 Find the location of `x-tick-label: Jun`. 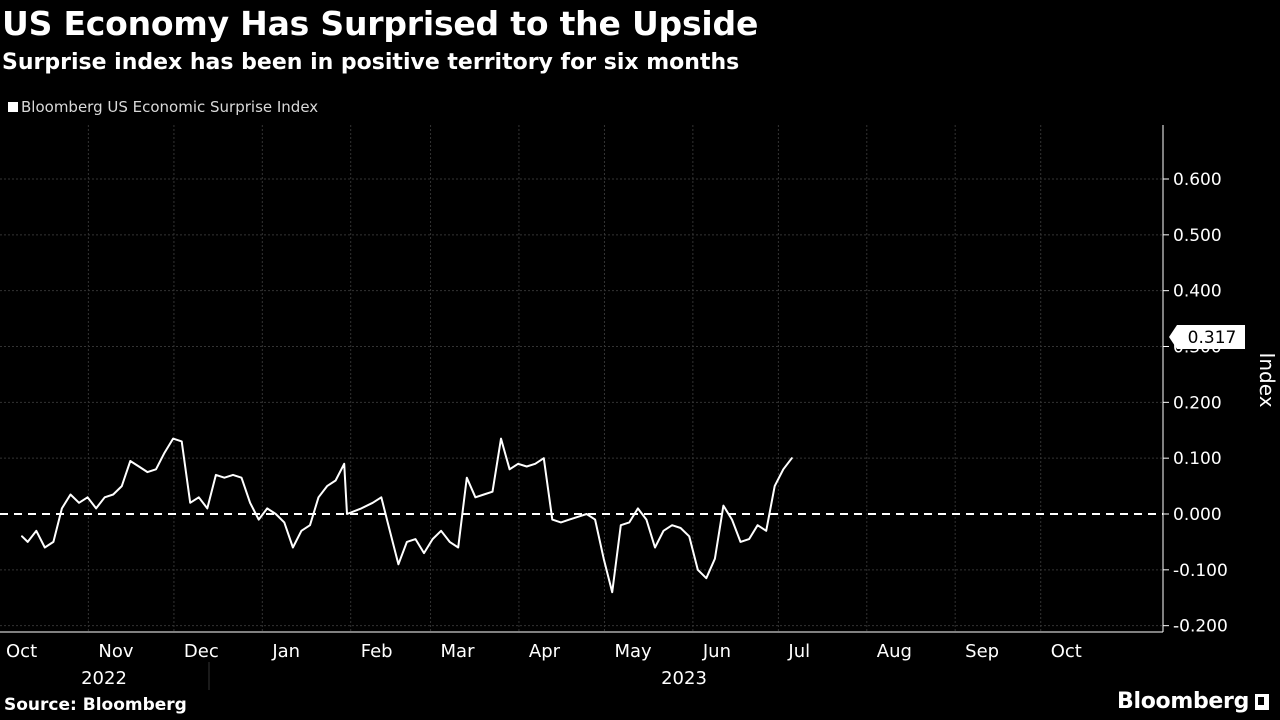

x-tick-label: Jun is located at coordinates (716, 651).